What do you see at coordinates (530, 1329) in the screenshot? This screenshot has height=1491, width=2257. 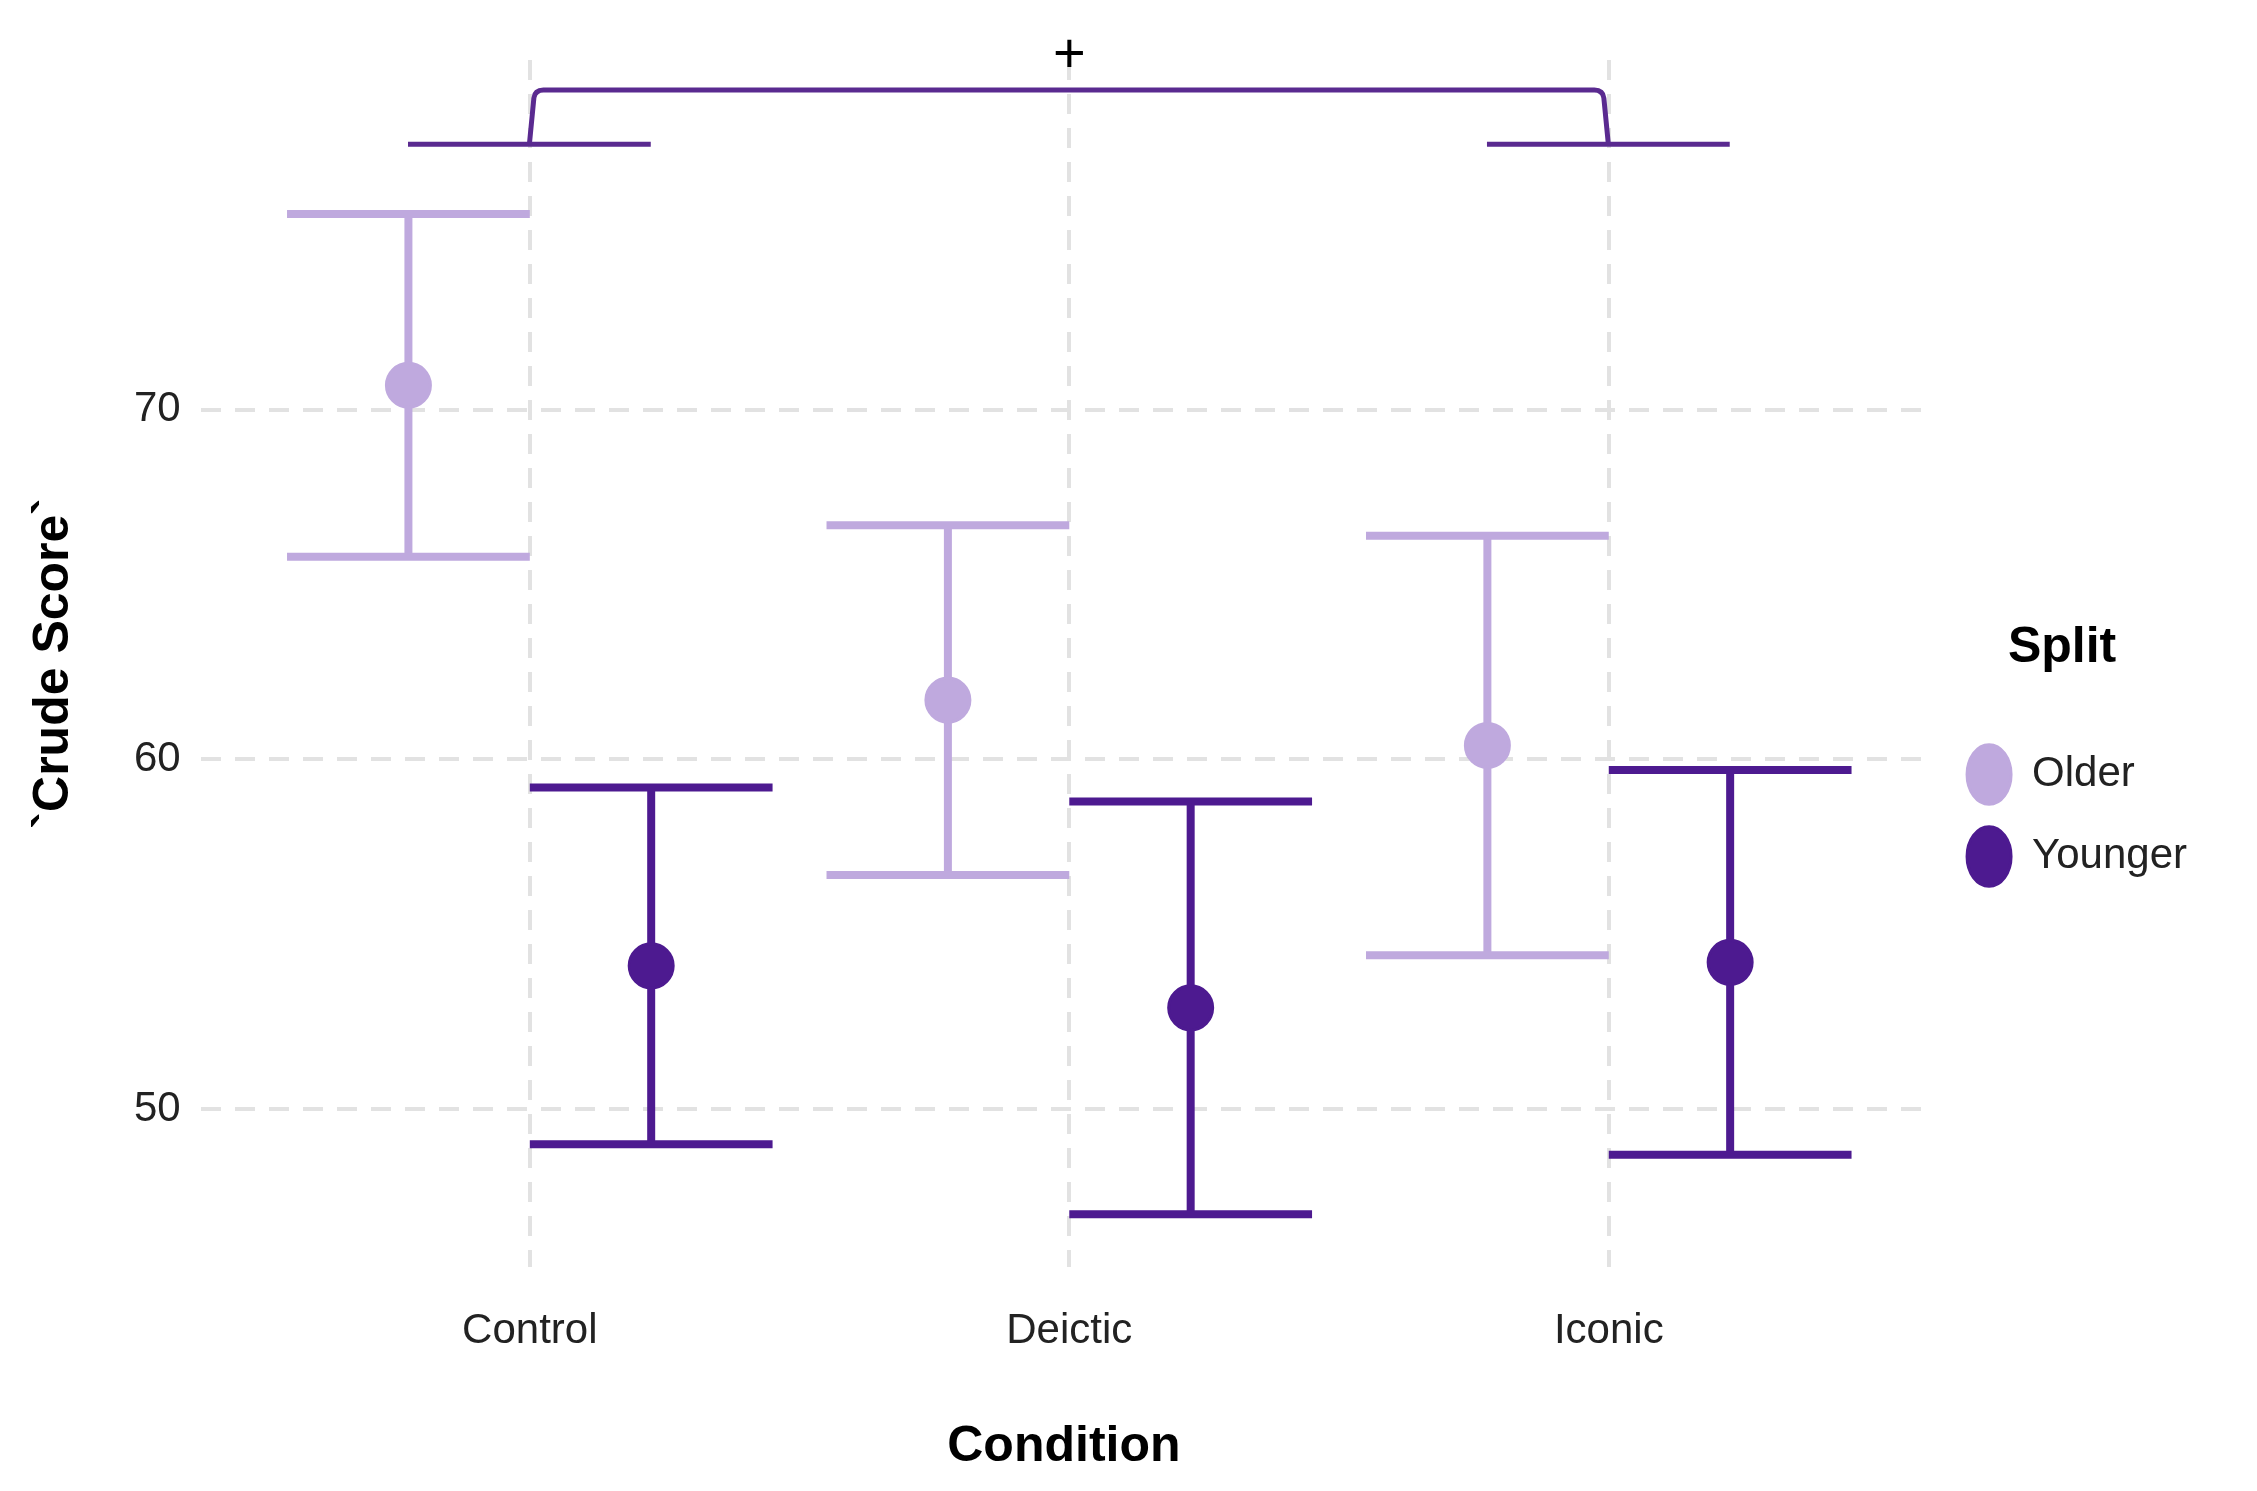 I see `x-tick-label: Control` at bounding box center [530, 1329].